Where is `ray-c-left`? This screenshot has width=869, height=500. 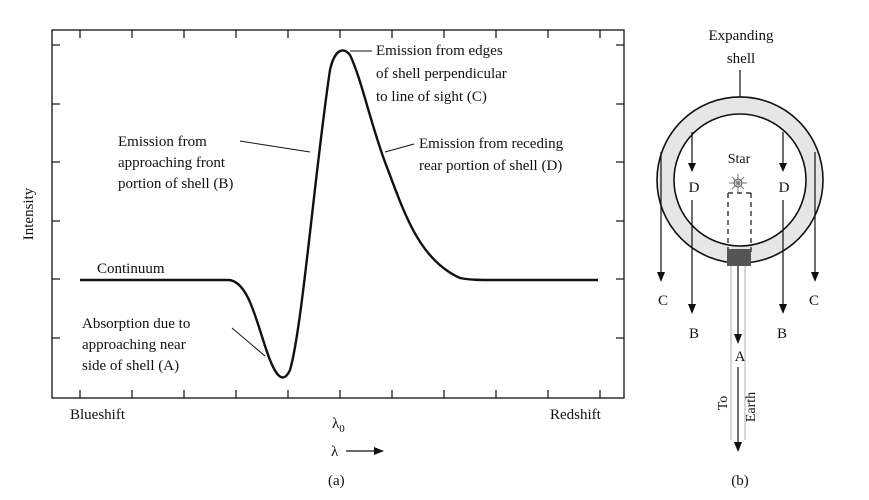 ray-c-left is located at coordinates (661, 217).